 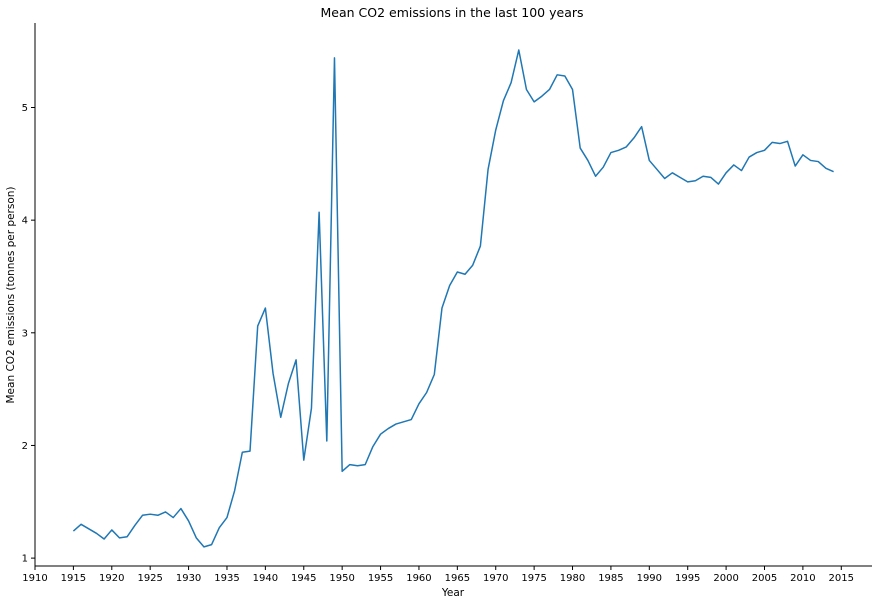 I want to click on x-tick-label: 2015, so click(x=841, y=578).